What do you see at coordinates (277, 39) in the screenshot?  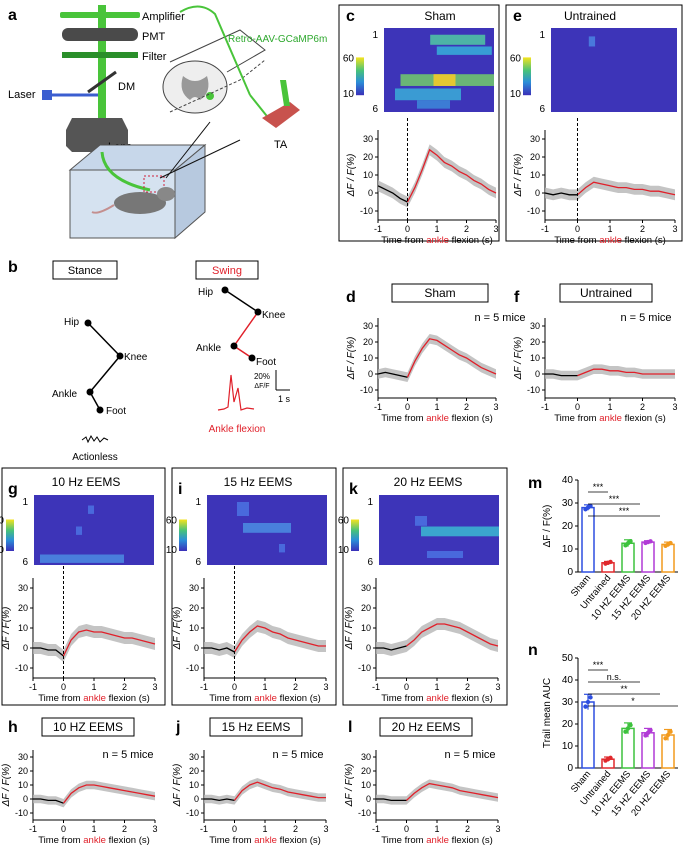 I see `virus-label: Retro-AAV-GCaMP6m` at bounding box center [277, 39].